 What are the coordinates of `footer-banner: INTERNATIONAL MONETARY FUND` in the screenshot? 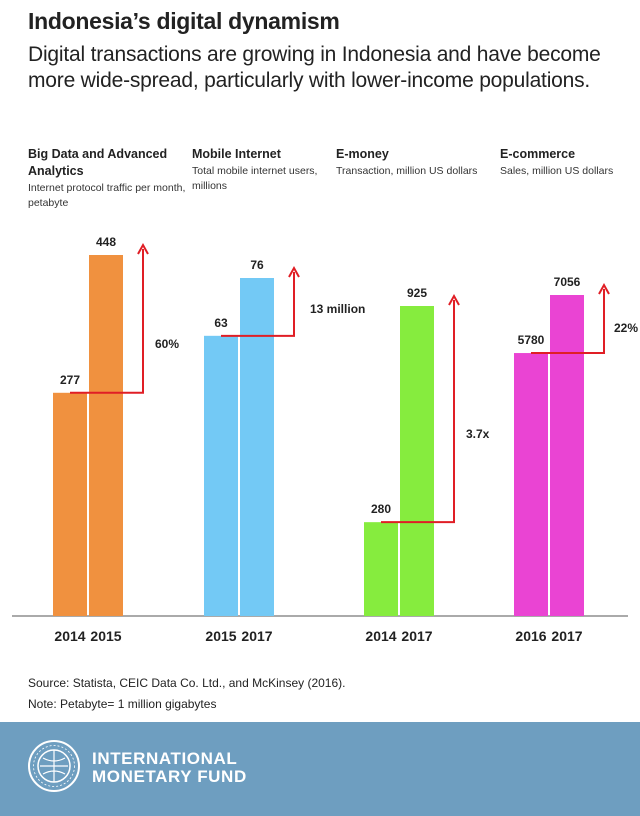 It's located at (320, 769).